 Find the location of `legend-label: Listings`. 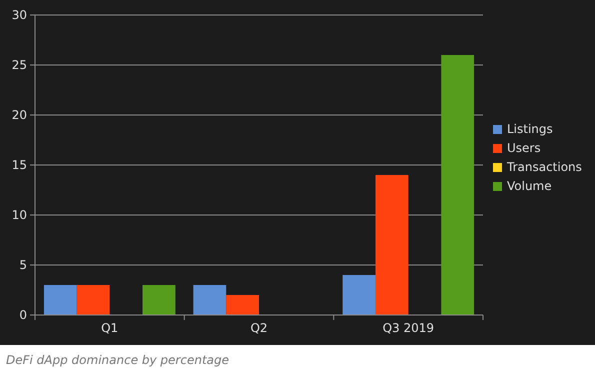

legend-label: Listings is located at coordinates (530, 129).